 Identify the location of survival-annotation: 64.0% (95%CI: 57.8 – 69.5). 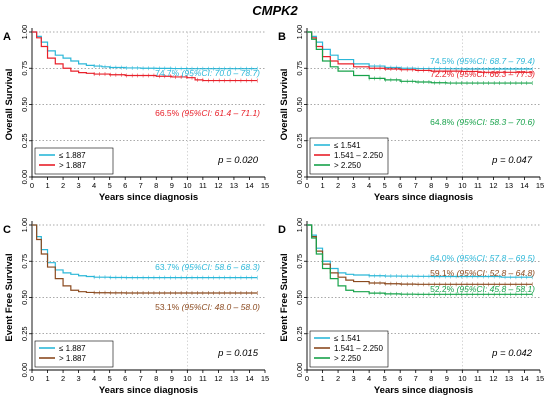
(482, 258).